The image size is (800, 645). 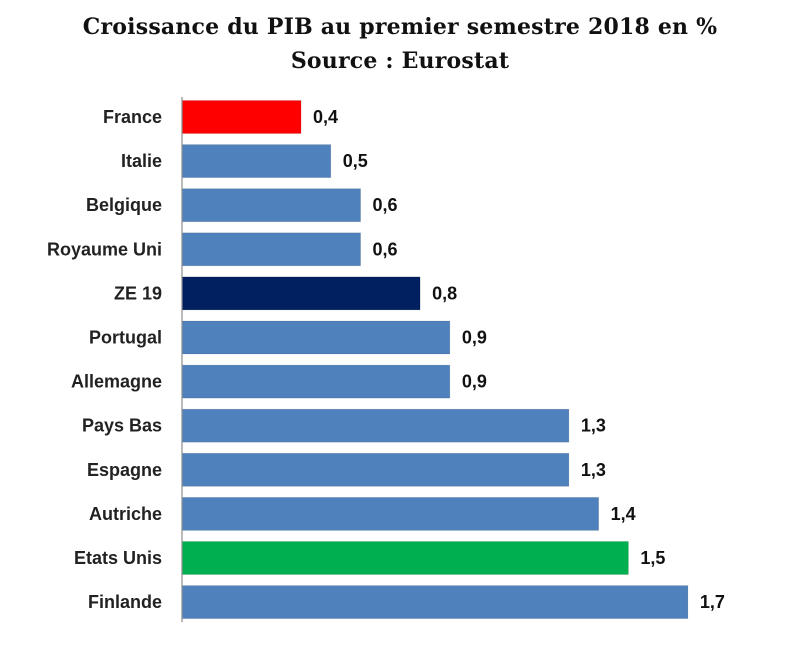 I want to click on bar-finlande, so click(x=435, y=602).